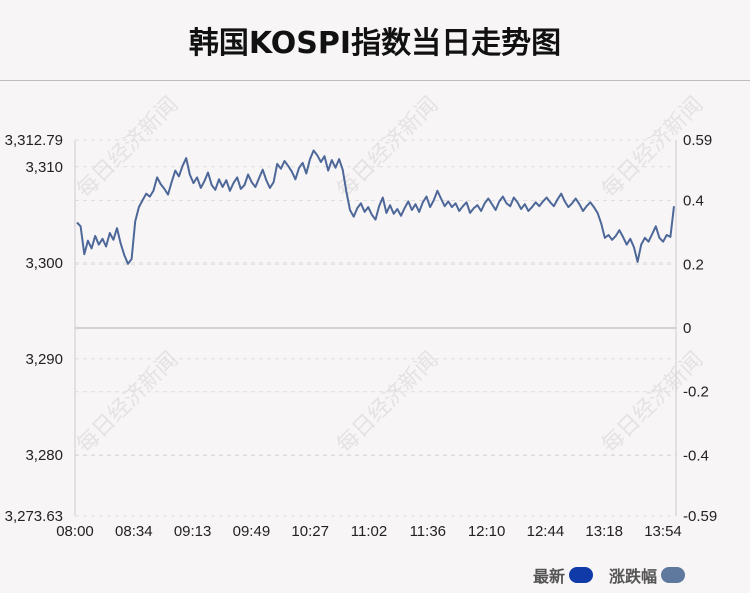 The image size is (750, 593). Describe the element at coordinates (44, 455) in the screenshot. I see `y-left-tick-label: 3,280` at that location.